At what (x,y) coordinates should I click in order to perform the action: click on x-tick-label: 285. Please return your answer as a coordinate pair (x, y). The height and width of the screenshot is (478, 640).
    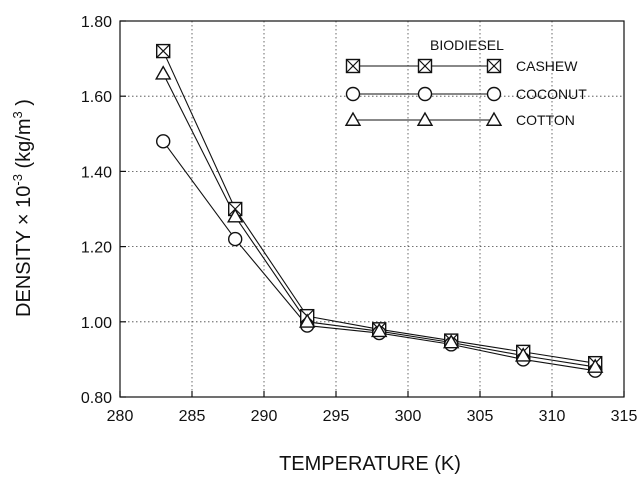
    Looking at the image, I should click on (192, 416).